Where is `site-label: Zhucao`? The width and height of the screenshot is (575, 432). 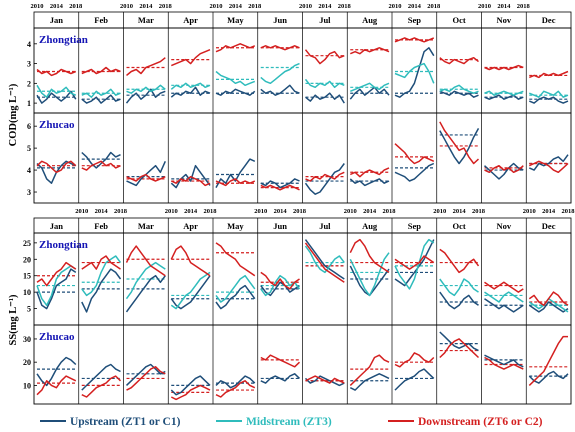
site-label: Zhucao is located at coordinates (57, 125).